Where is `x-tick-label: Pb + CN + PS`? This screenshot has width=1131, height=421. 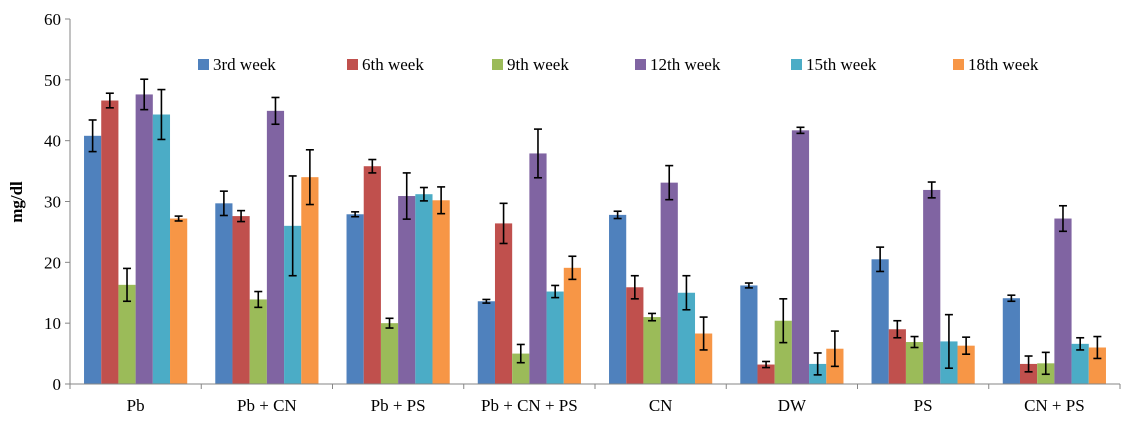 x-tick-label: Pb + CN + PS is located at coordinates (529, 405).